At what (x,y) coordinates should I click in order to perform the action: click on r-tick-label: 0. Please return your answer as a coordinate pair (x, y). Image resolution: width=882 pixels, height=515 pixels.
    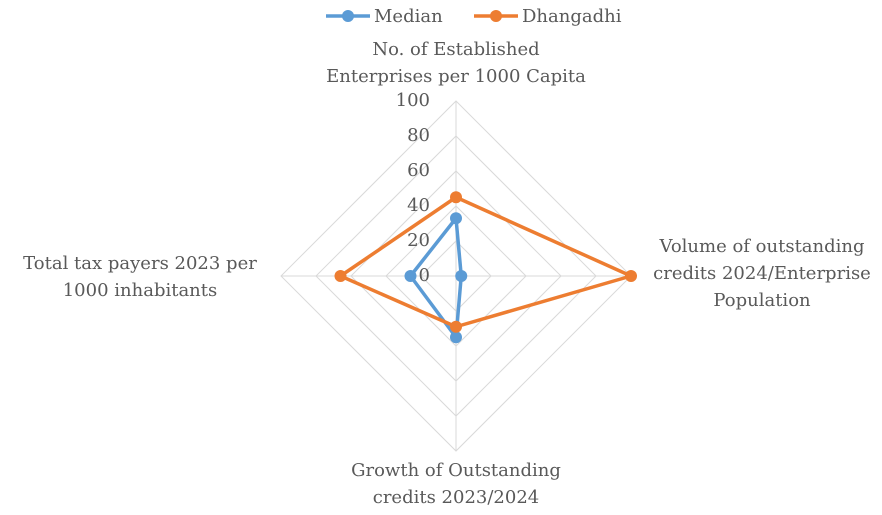
    Looking at the image, I should click on (424, 275).